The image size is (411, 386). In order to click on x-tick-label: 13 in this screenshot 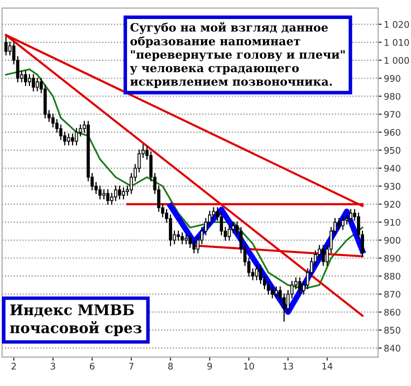, I will do `click(288, 366)`.